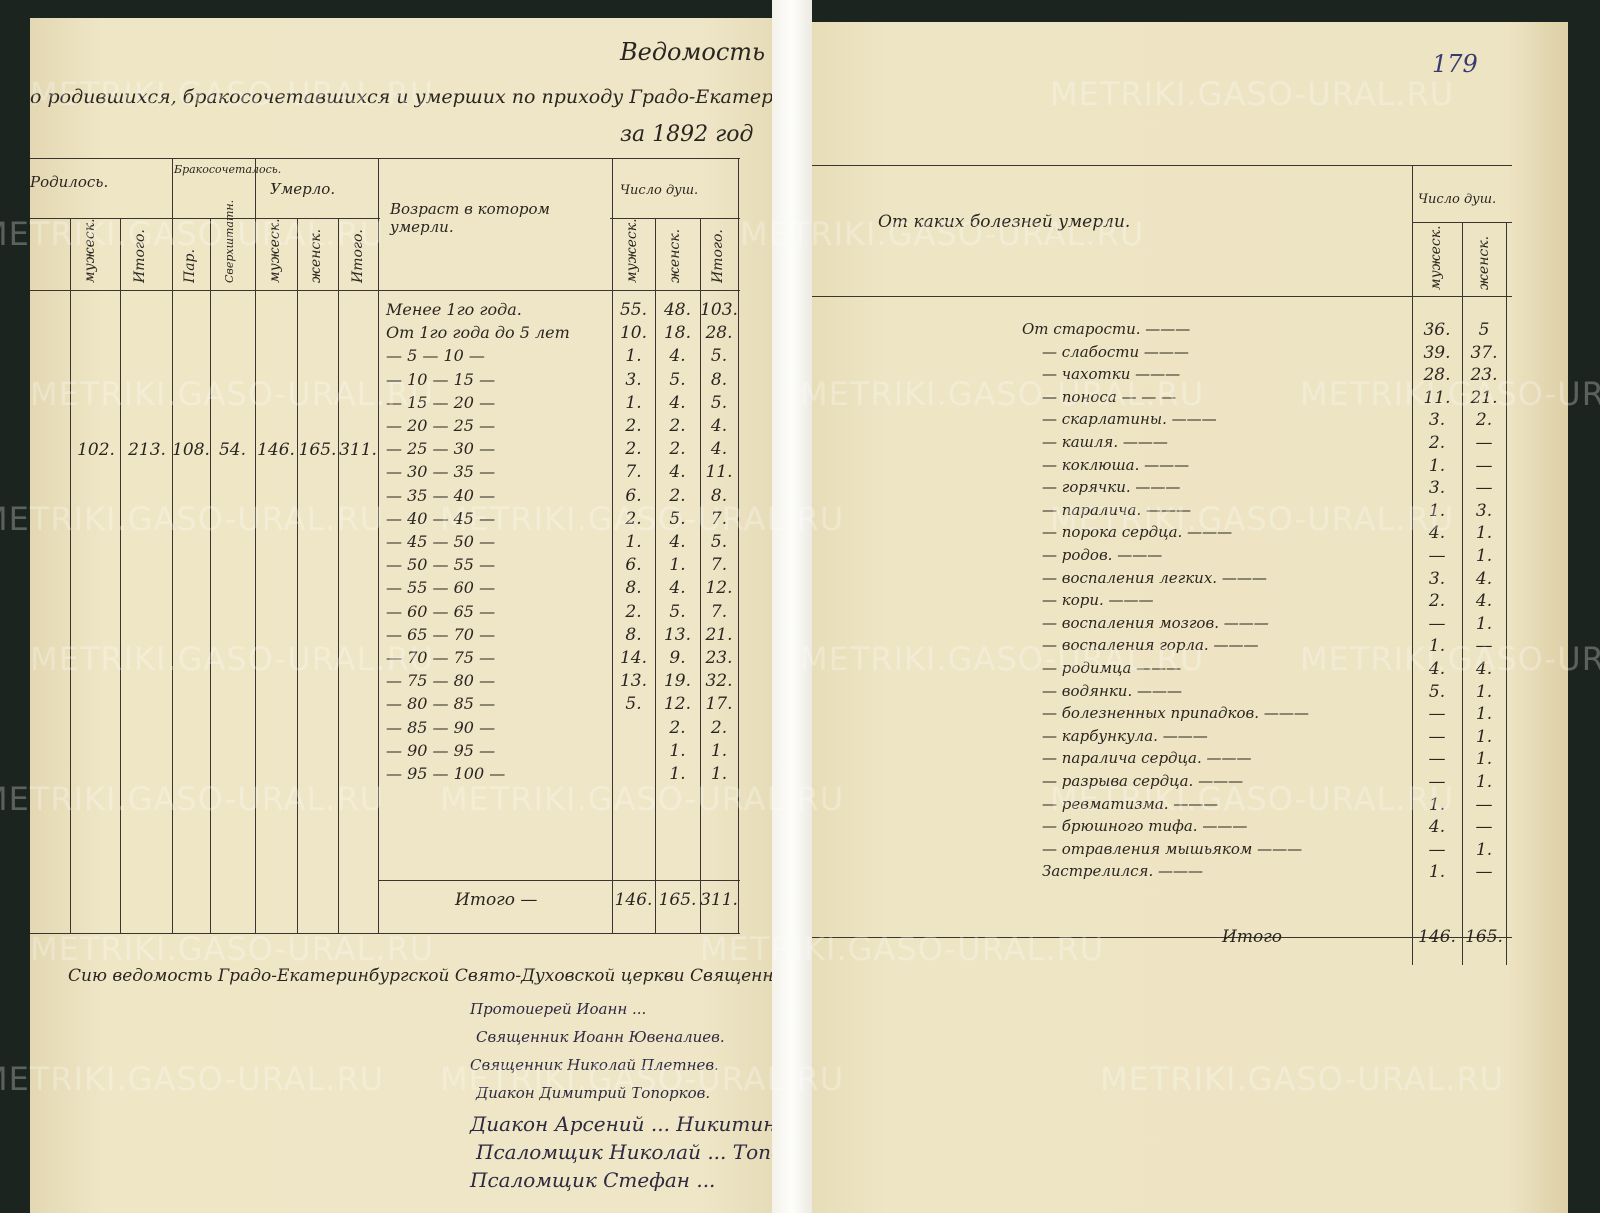 The image size is (1600, 1213). I want to click on signature: Священник Николай Плетнев., so click(594, 1065).